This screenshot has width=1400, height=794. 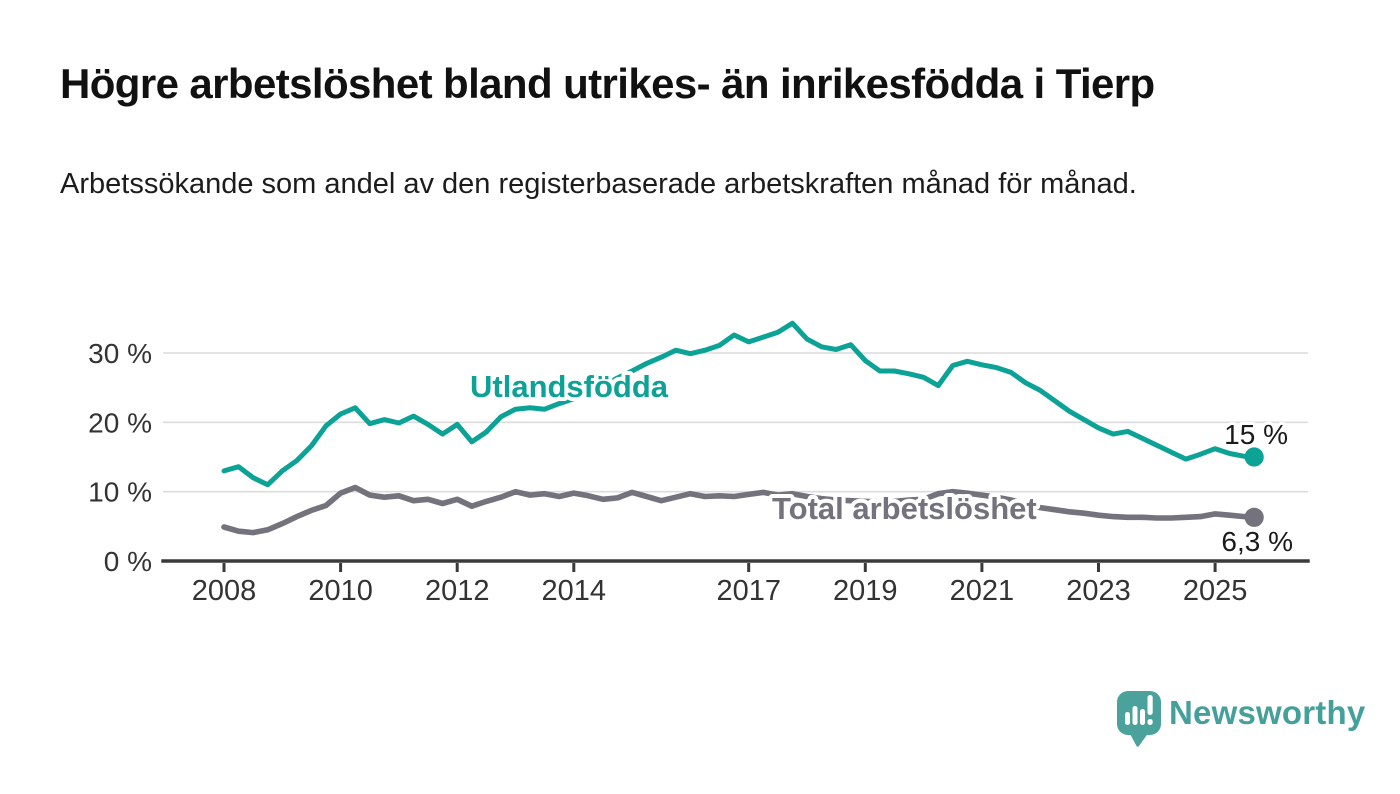 I want to click on x-tick-label: 2023, so click(x=1098, y=591).